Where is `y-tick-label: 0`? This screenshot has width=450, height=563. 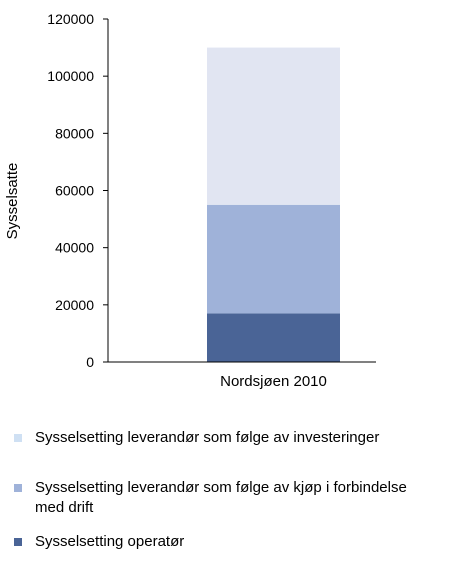 y-tick-label: 0 is located at coordinates (90, 362).